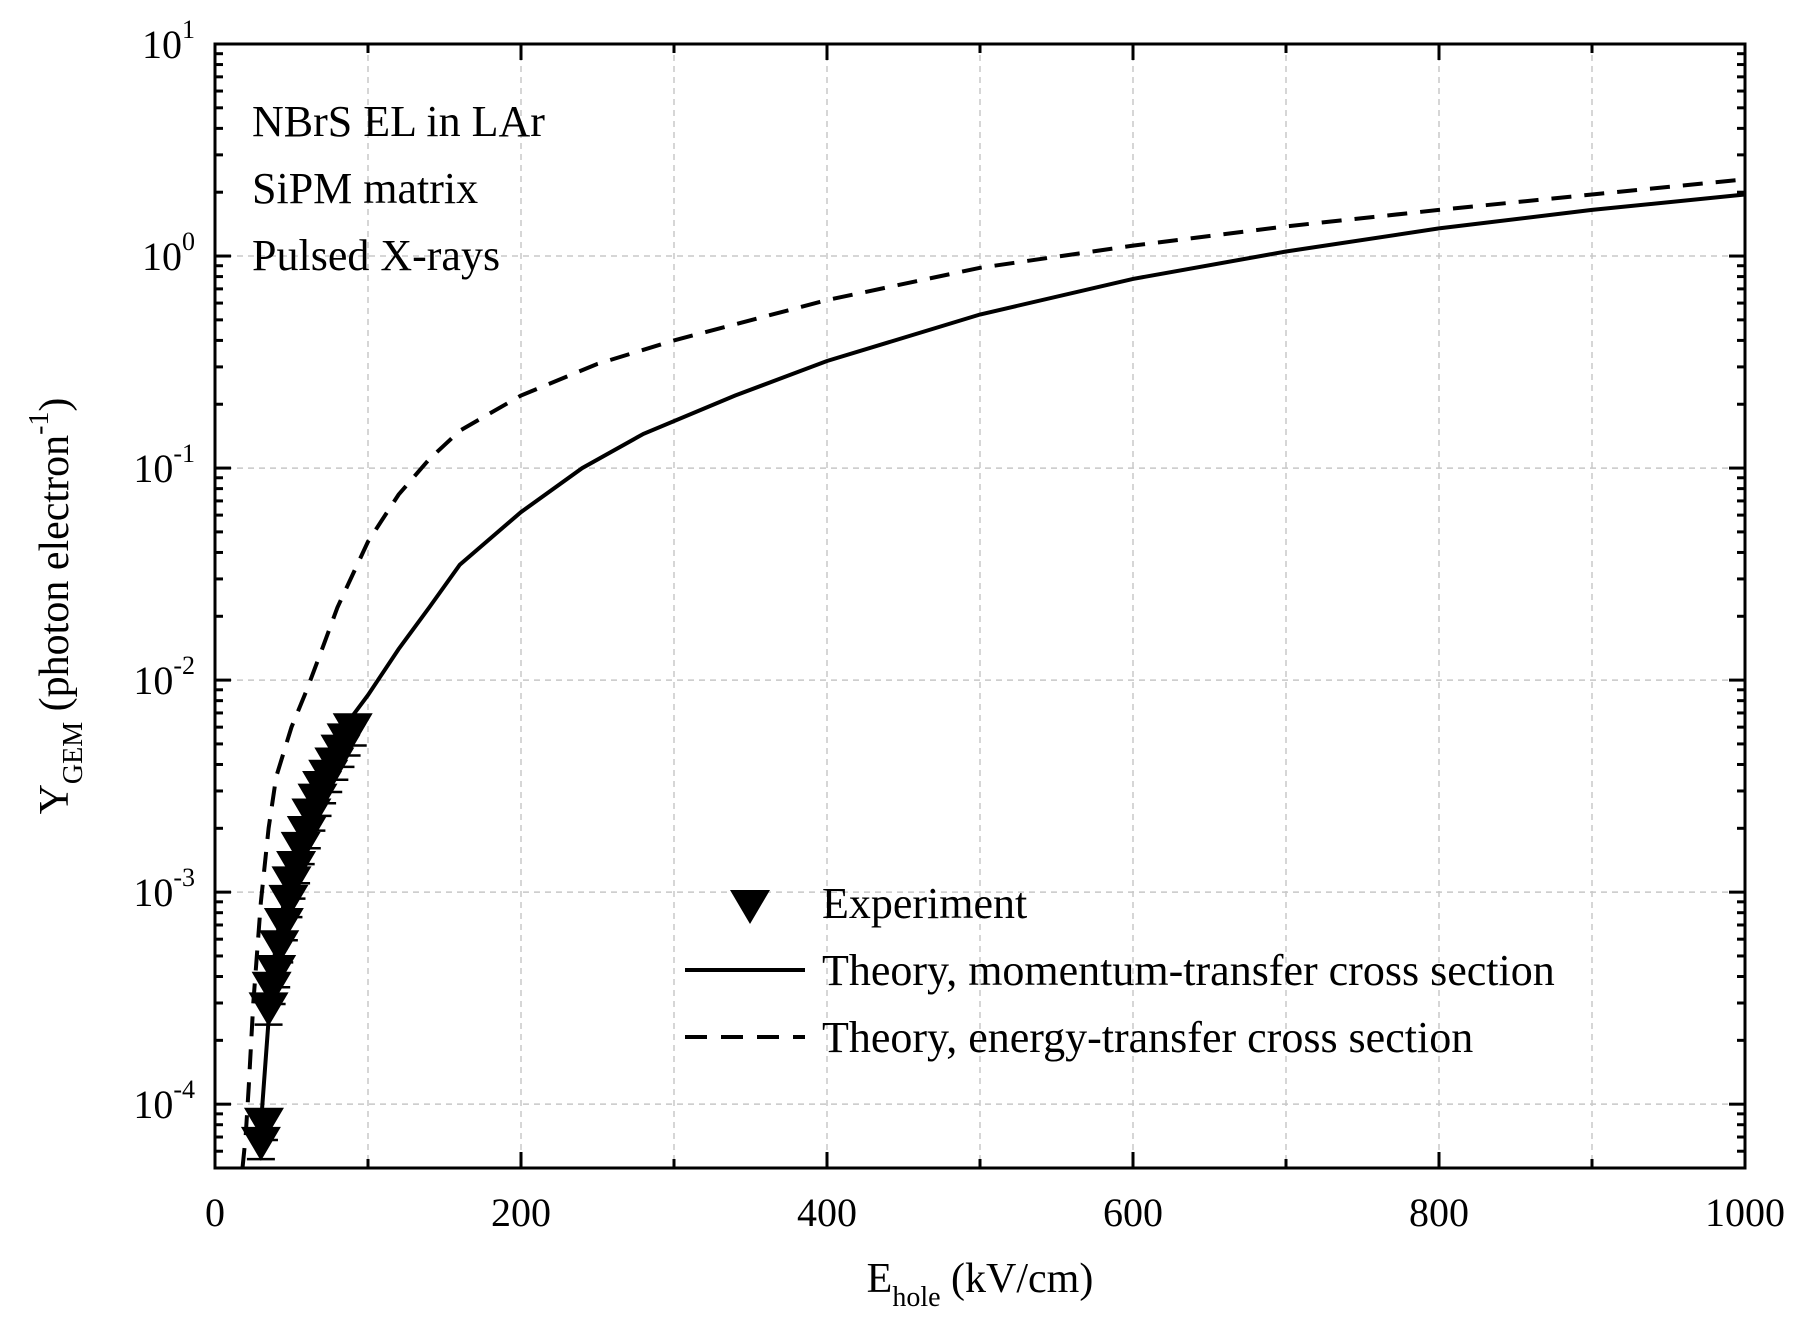 This screenshot has height=1331, width=1806. Describe the element at coordinates (164, 889) in the screenshot. I see `y-tick-label: 10⁻³` at that location.